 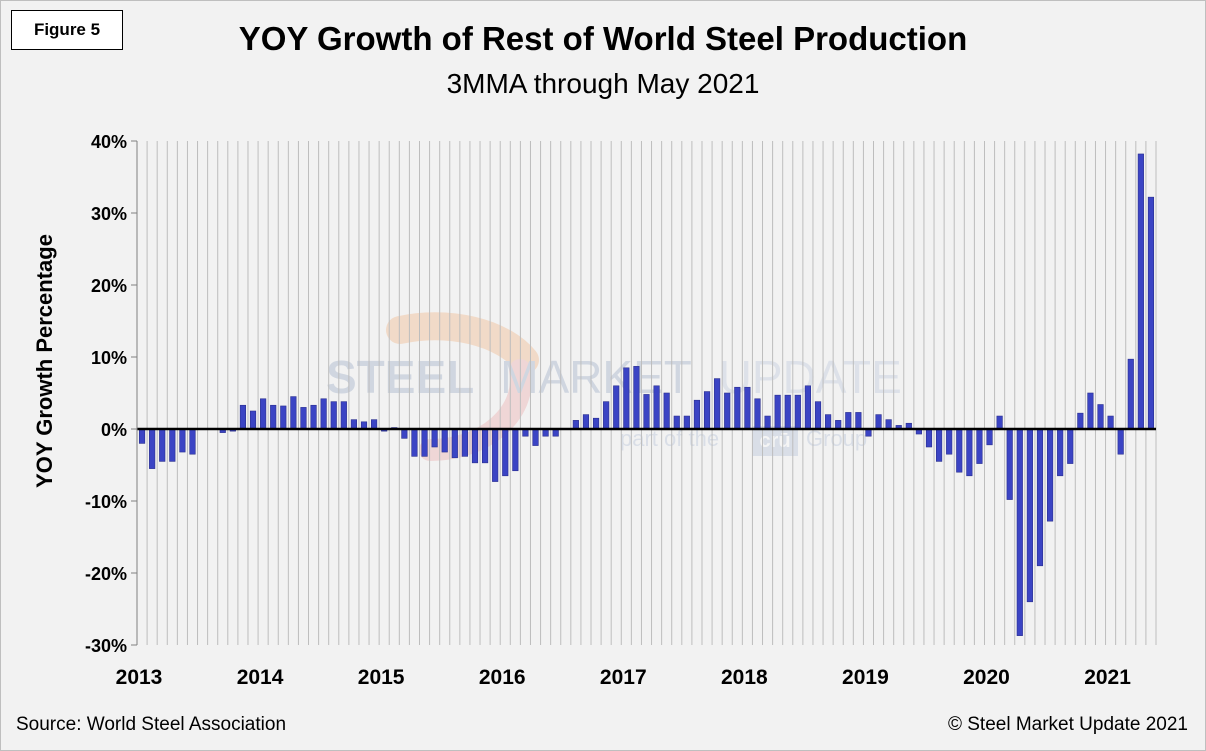 What do you see at coordinates (114, 430) in the screenshot?
I see `y-tick-label: 0%` at bounding box center [114, 430].